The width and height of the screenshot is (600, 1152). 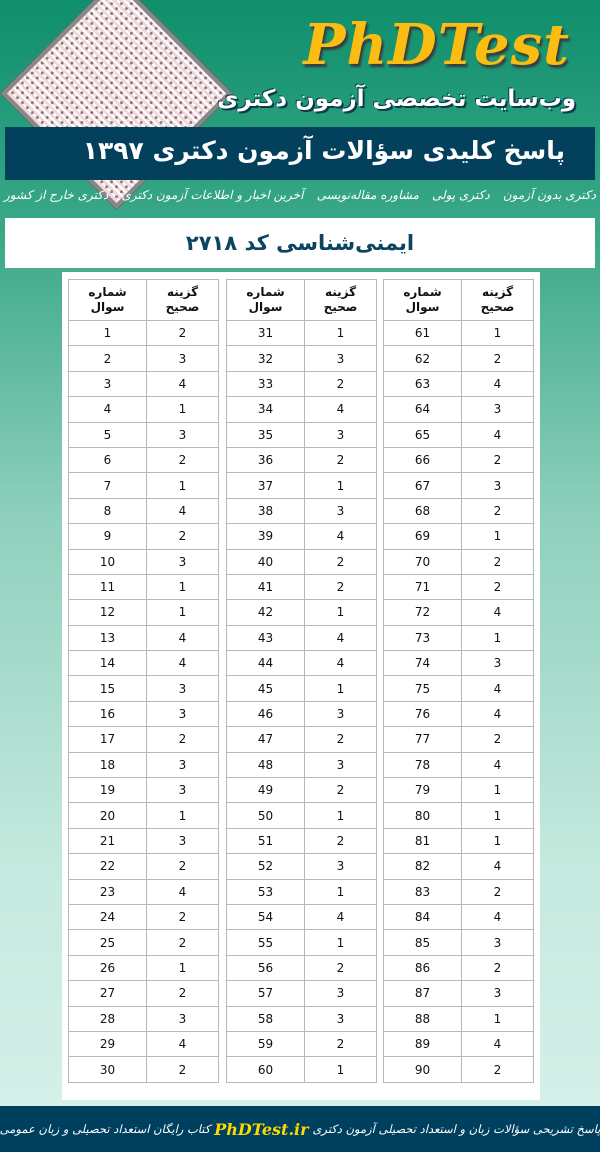 I want to click on question-number: 38, so click(x=265, y=511).